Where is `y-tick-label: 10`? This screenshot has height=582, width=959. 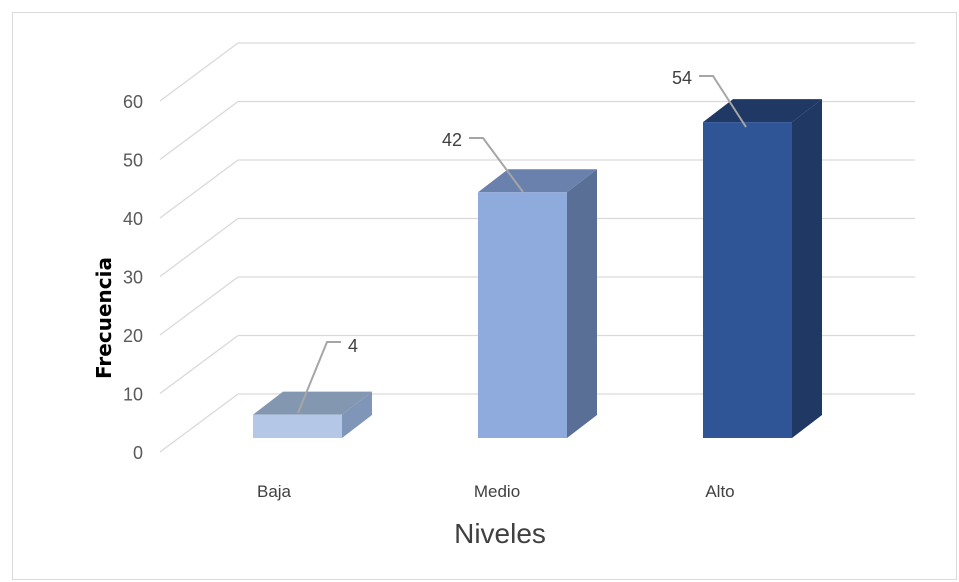
y-tick-label: 10 is located at coordinates (133, 395).